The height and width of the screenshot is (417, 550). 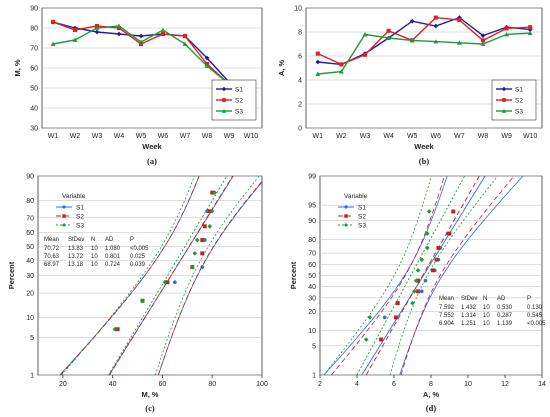 What do you see at coordinates (362, 225) in the screenshot?
I see `legend-label: S3` at bounding box center [362, 225].